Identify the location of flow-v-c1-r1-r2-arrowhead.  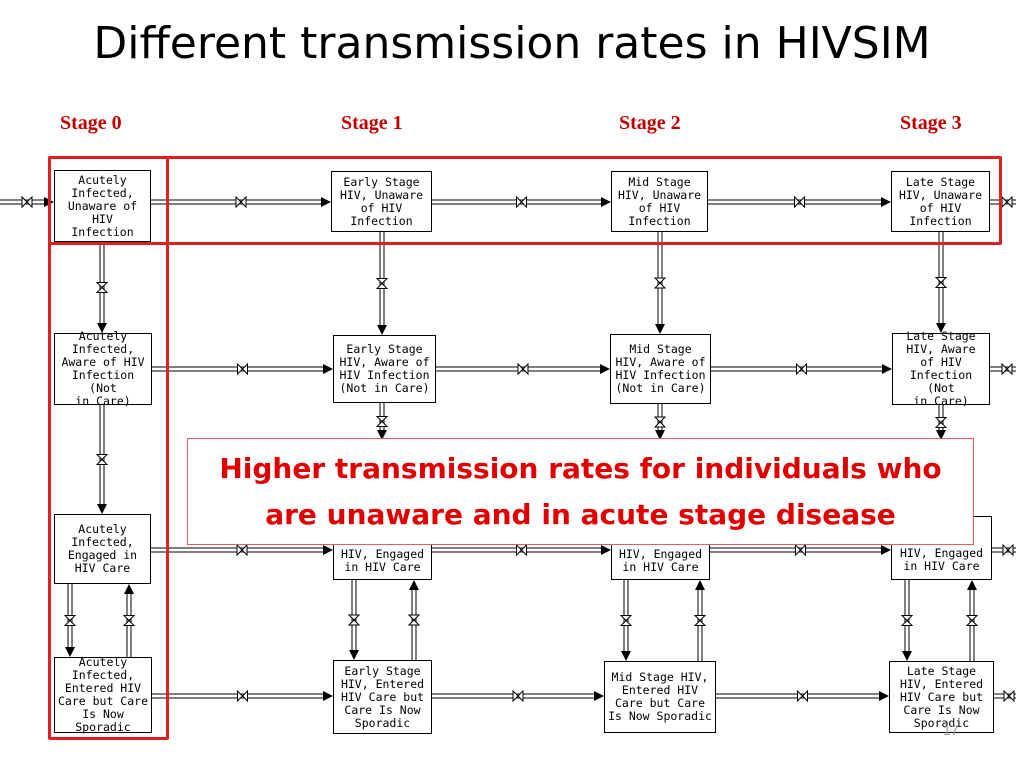
(382, 435).